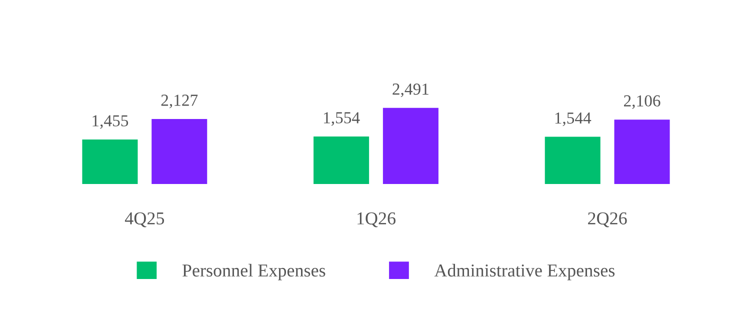 This screenshot has height=324, width=754. What do you see at coordinates (110, 122) in the screenshot?
I see `data-label: 1,455` at bounding box center [110, 122].